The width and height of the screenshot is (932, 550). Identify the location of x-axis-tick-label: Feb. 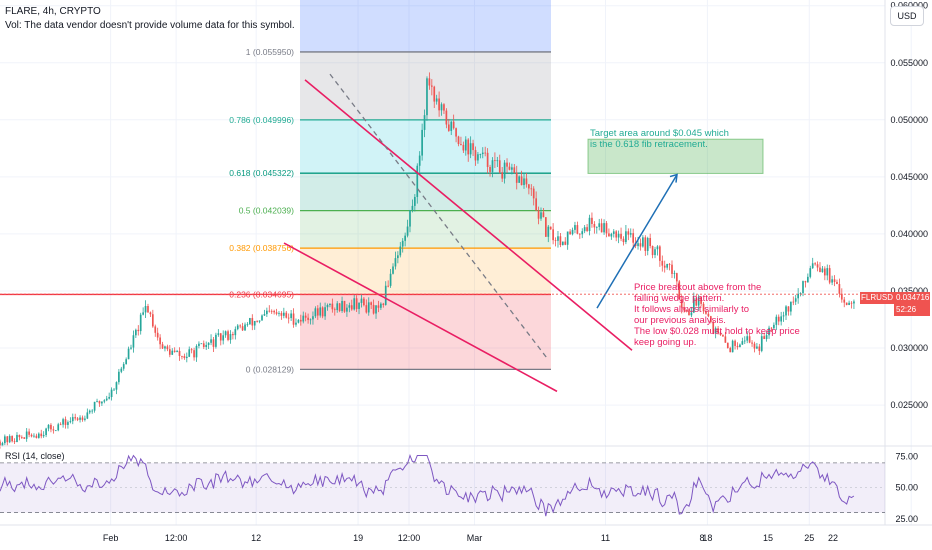
(111, 538).